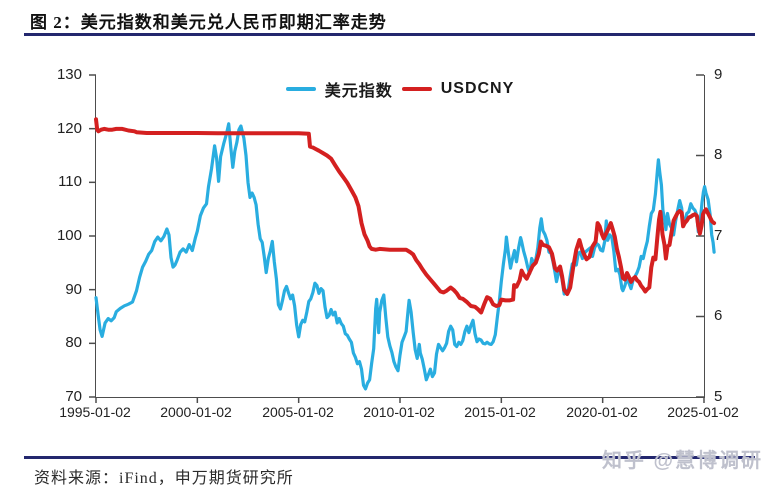 The image size is (781, 500). What do you see at coordinates (389, 457) in the screenshot?
I see `footer-divider` at bounding box center [389, 457].